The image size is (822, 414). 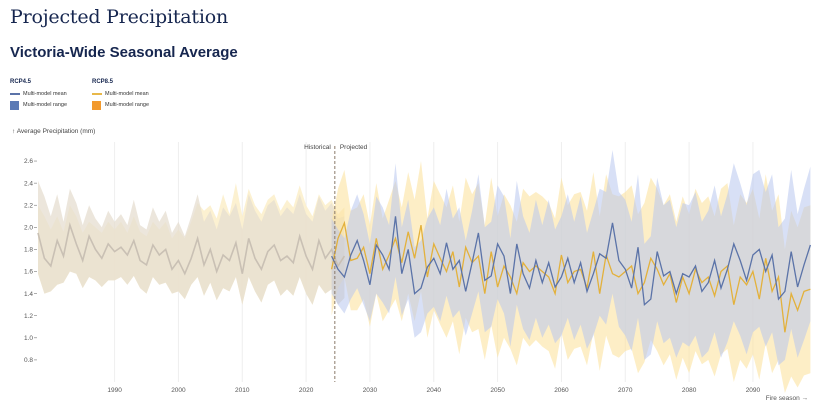 I want to click on x-tick-label: 2090, so click(x=753, y=390).